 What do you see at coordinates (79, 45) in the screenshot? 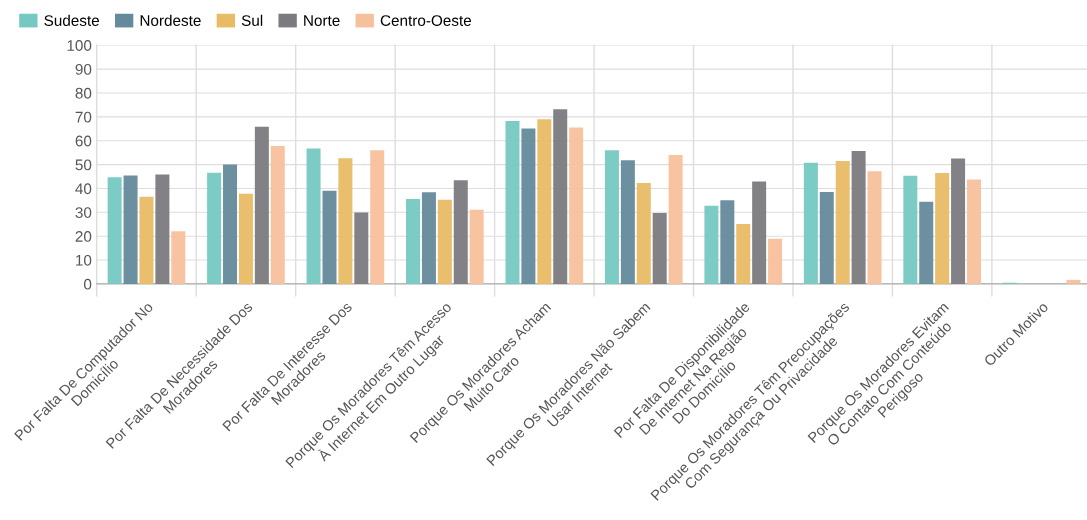
I see `y-tick-label: 100` at bounding box center [79, 45].